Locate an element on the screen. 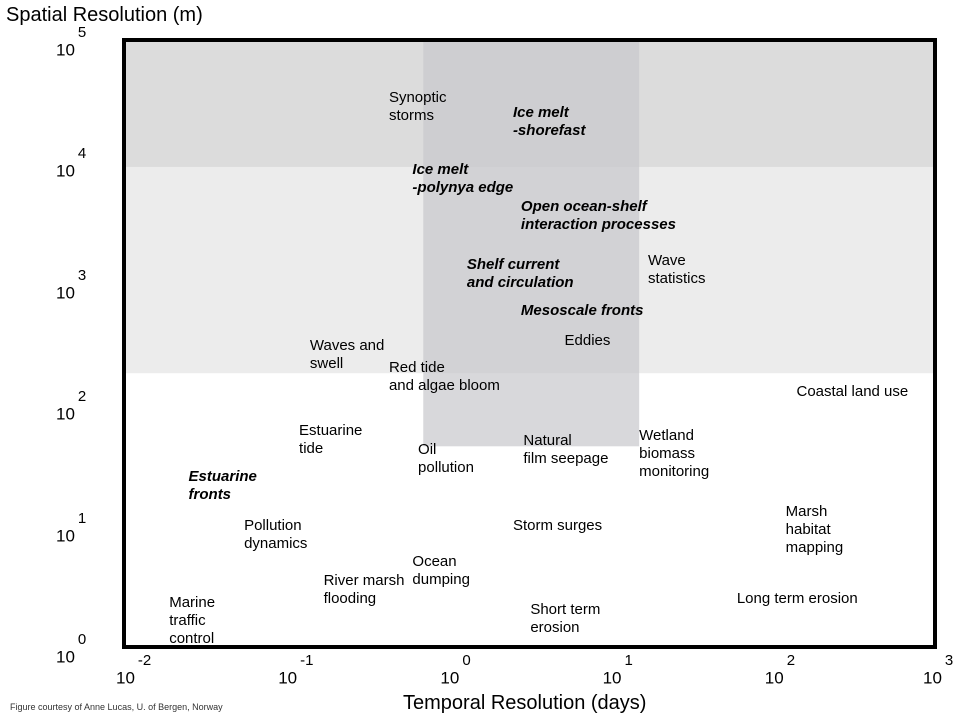  process-label: Synoptic storms is located at coordinates (417, 107).